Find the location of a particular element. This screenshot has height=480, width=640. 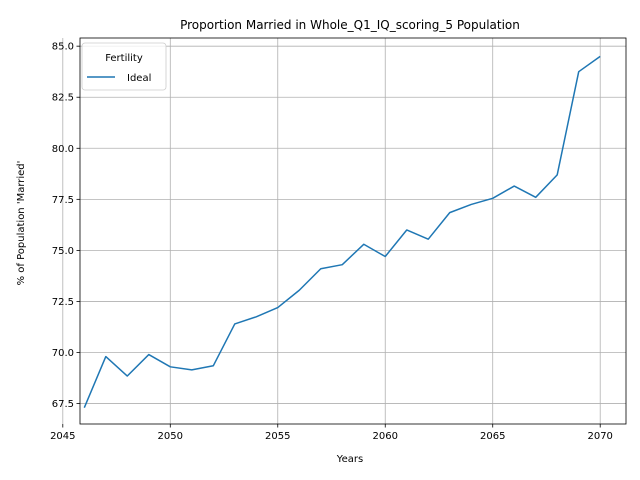

y-tick-label-5: 80.0 is located at coordinates (63, 149).